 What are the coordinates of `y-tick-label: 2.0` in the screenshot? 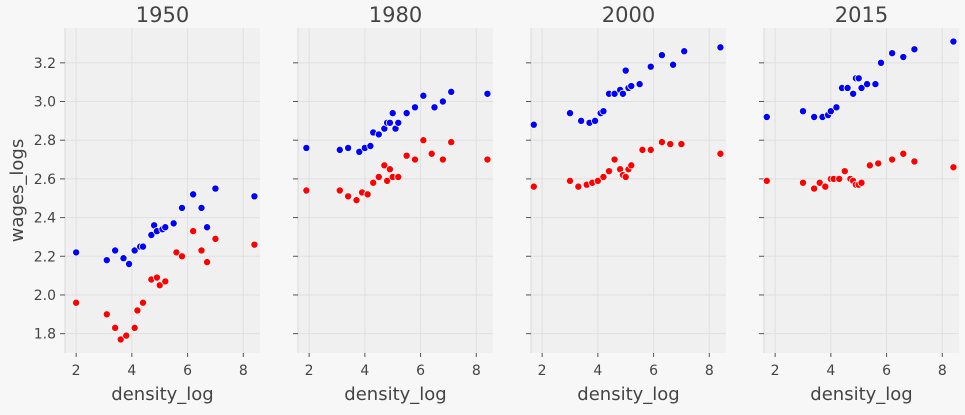 It's located at (45, 296).